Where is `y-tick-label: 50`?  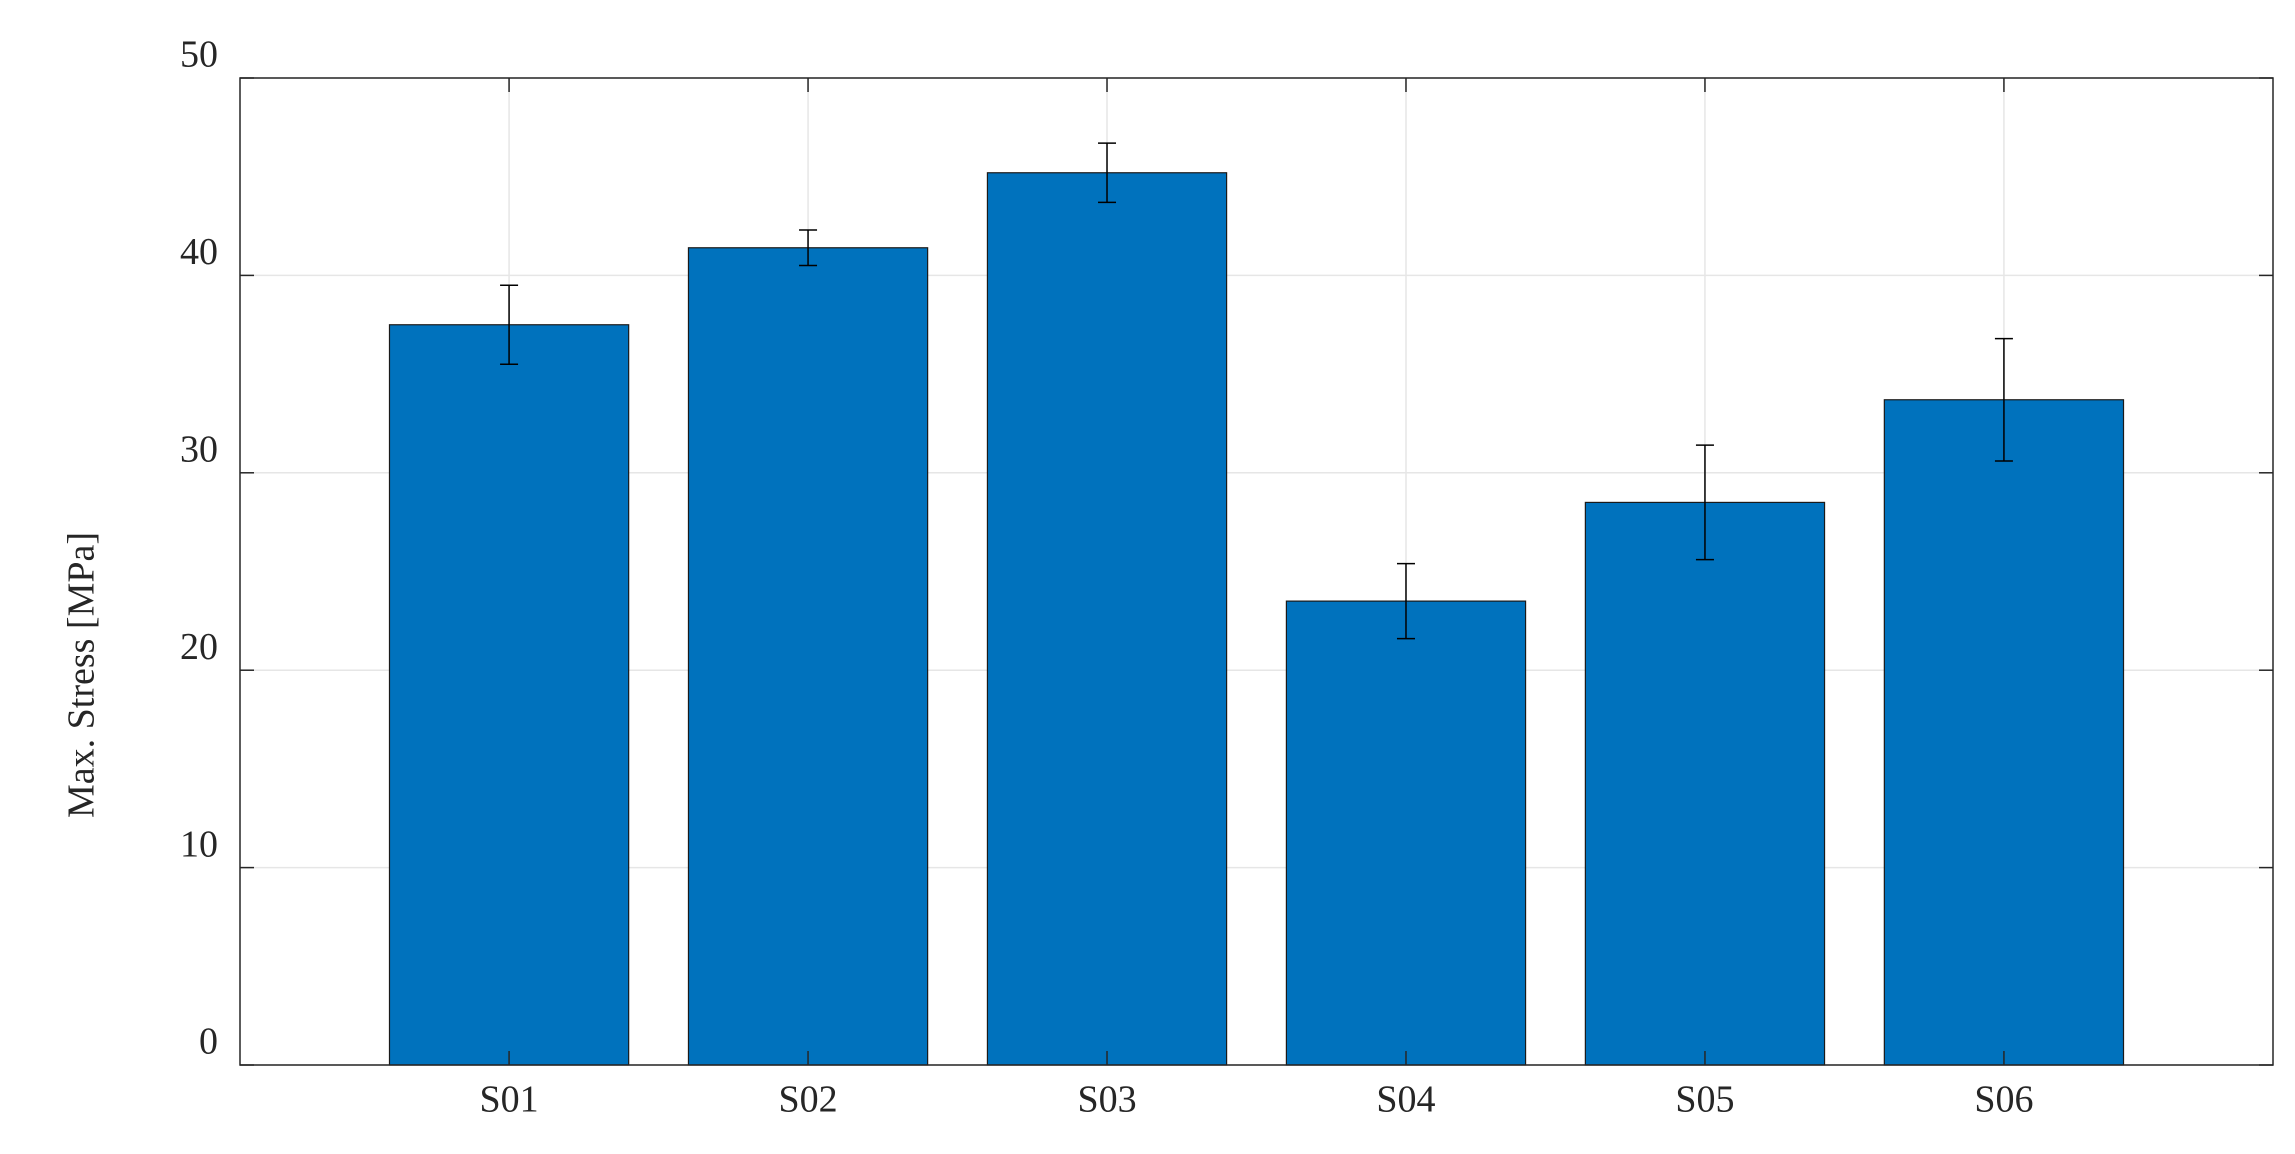 y-tick-label: 50 is located at coordinates (199, 55).